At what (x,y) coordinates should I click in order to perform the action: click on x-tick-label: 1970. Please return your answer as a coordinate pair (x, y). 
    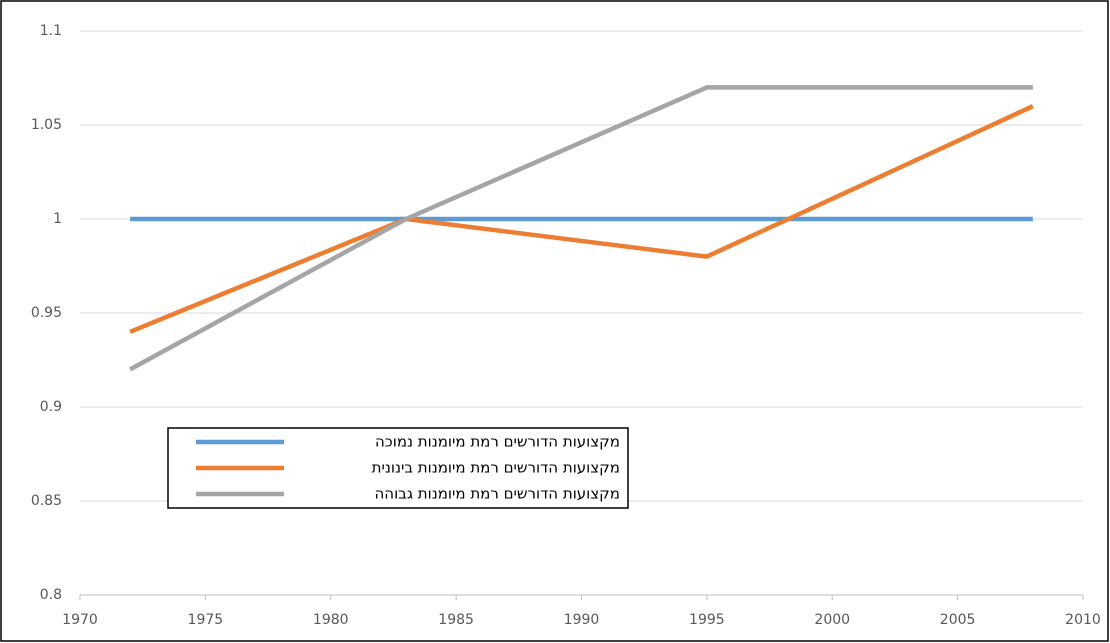
    Looking at the image, I should click on (80, 620).